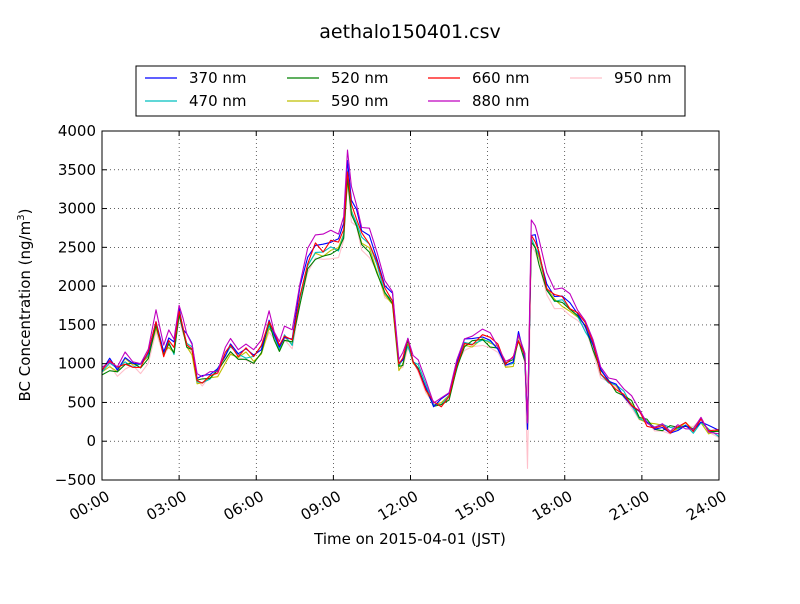 The height and width of the screenshot is (604, 800). Describe the element at coordinates (77, 247) in the screenshot. I see `y-tick-label: 2500` at that location.